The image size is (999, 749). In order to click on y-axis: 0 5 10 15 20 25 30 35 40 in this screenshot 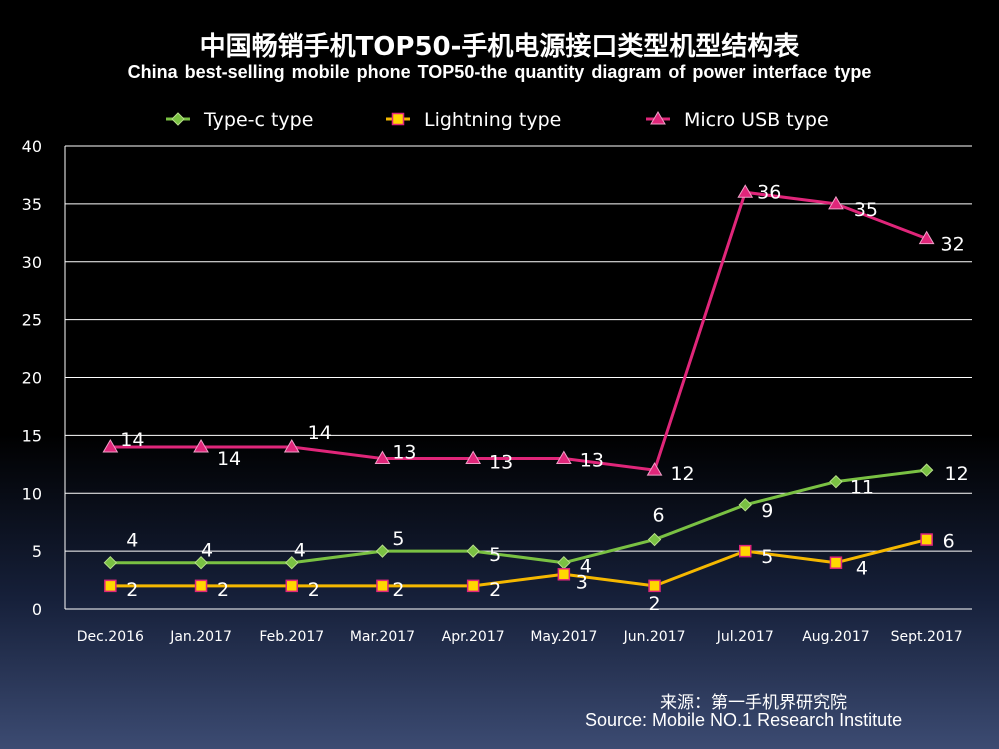, I will do `click(44, 378)`.